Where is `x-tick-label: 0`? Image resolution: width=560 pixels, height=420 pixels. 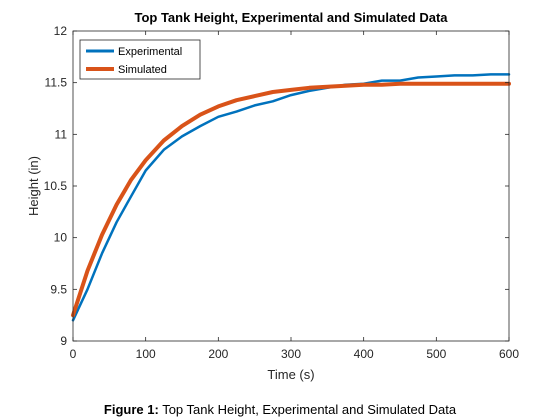
x-tick-label: 0 is located at coordinates (73, 354).